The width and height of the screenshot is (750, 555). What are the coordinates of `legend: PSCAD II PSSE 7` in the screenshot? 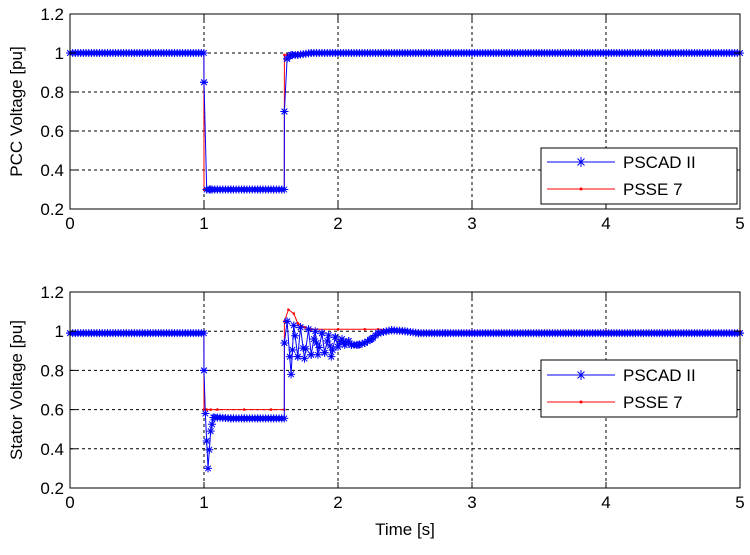 It's located at (639, 388).